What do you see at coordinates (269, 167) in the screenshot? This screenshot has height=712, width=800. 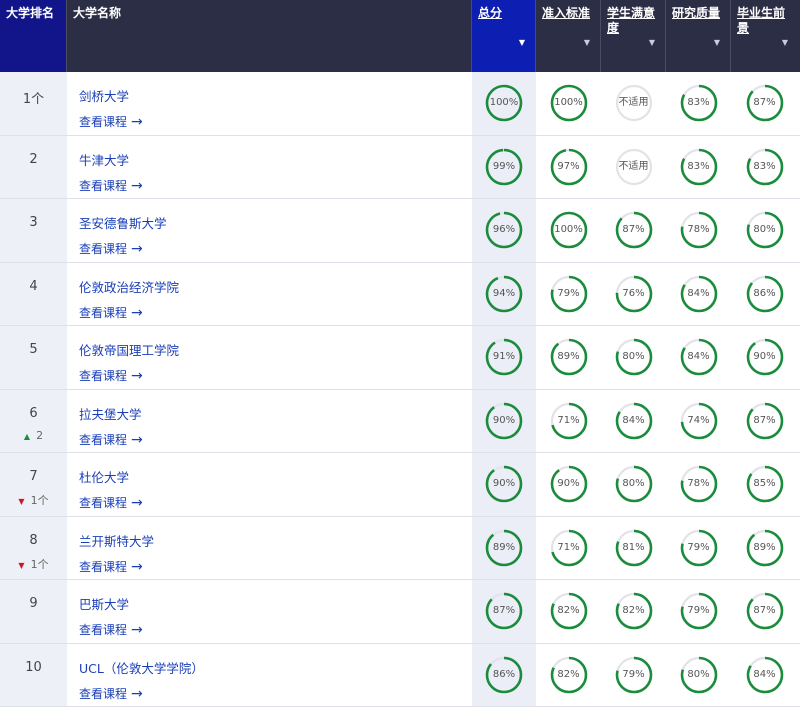 I see `name-cell: 牛津大学查看课程 →` at bounding box center [269, 167].